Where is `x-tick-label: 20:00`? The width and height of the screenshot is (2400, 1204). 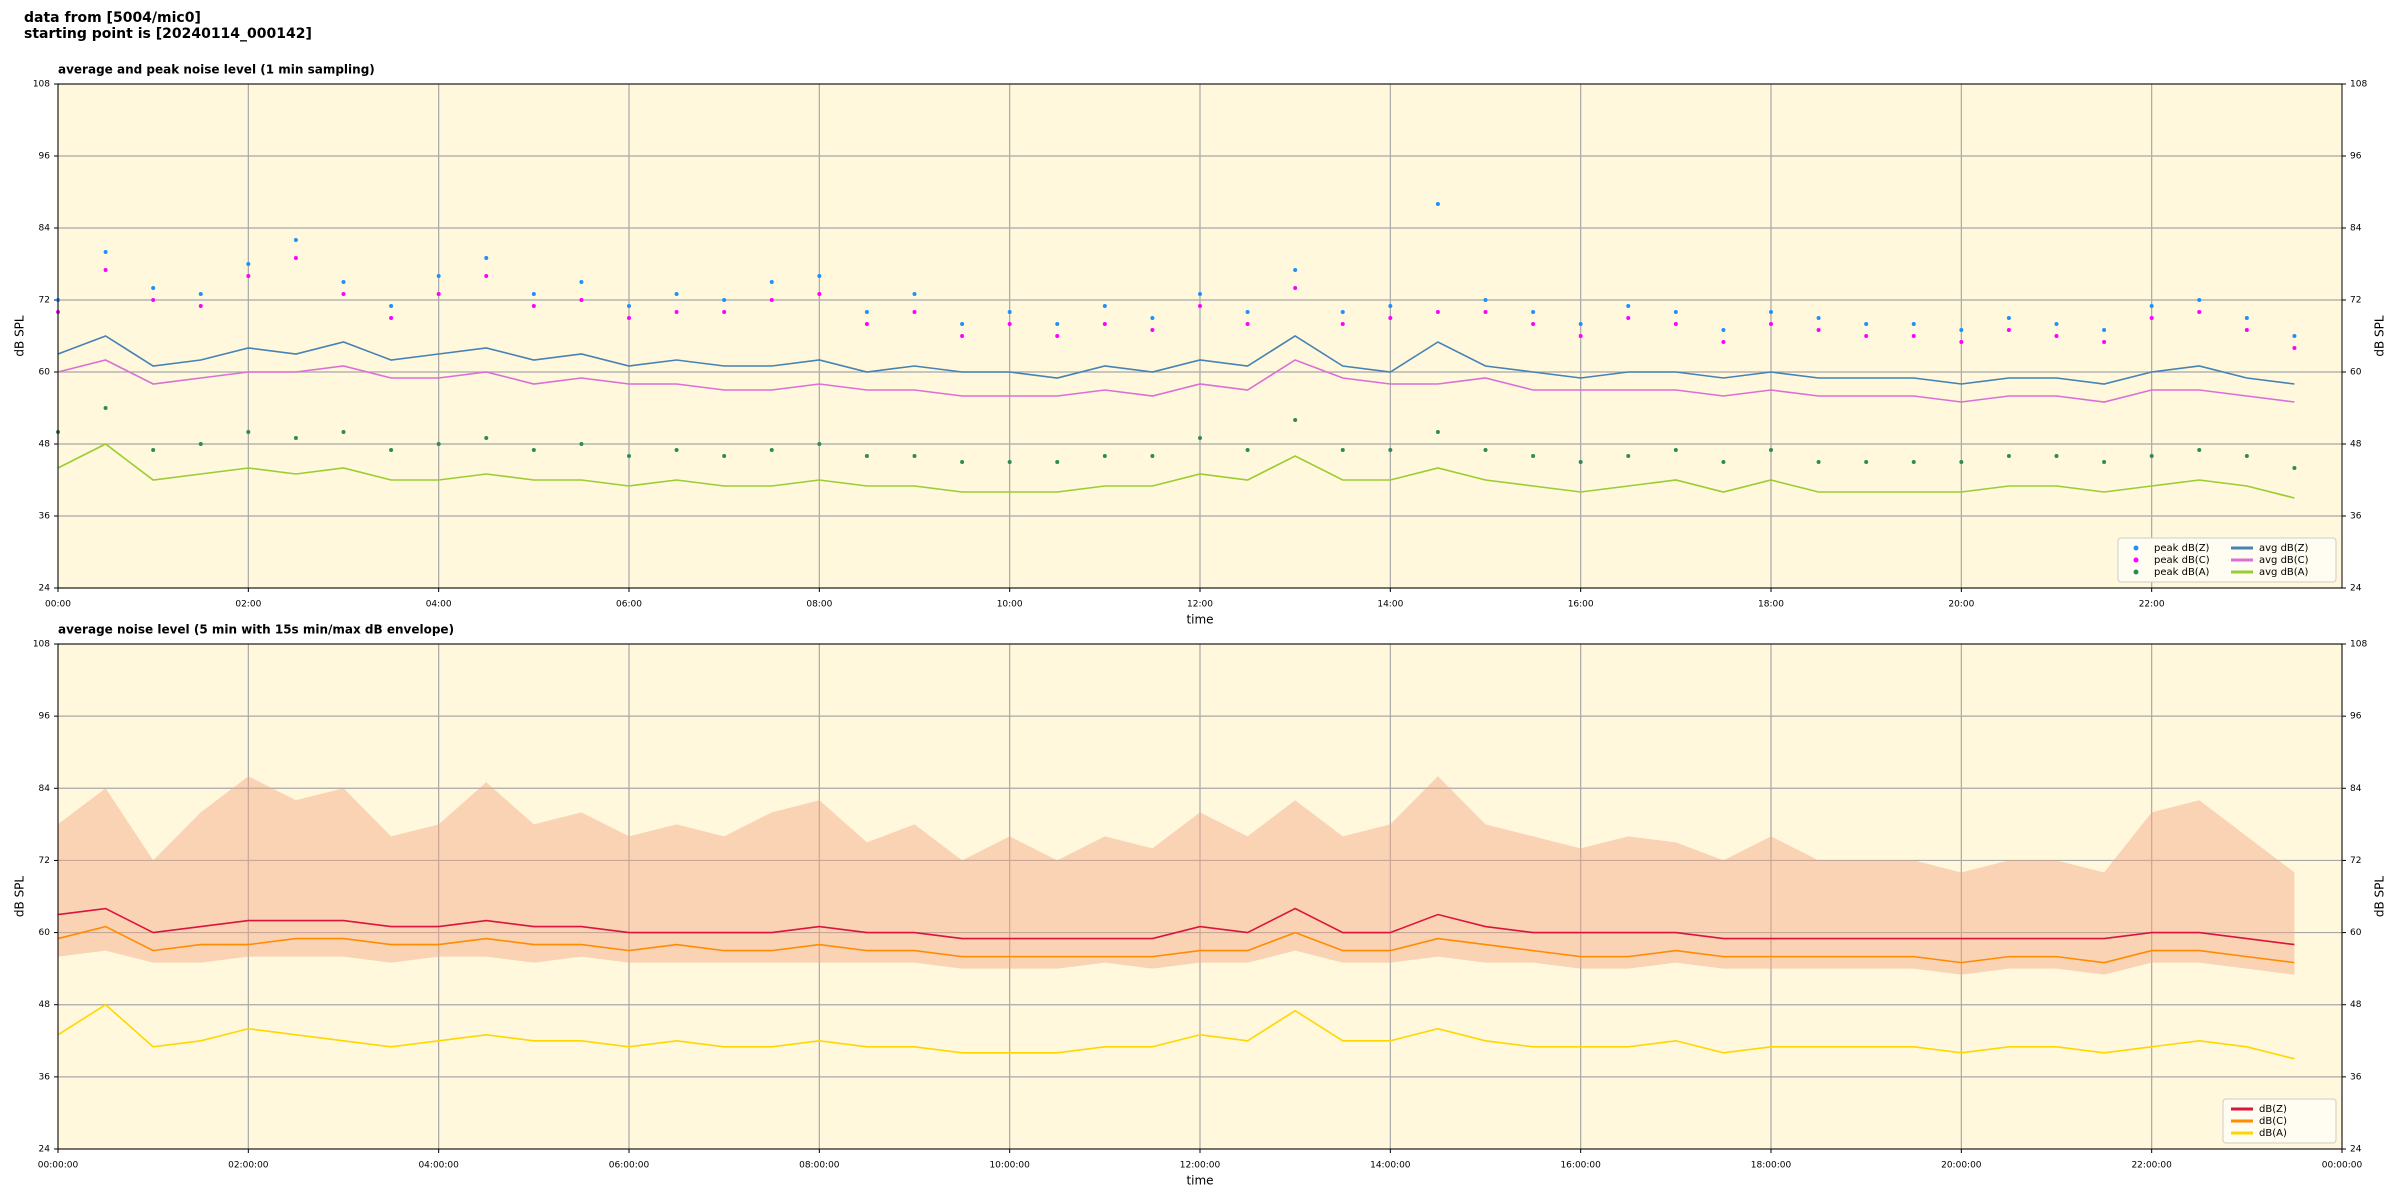 x-tick-label: 20:00 is located at coordinates (1961, 605).